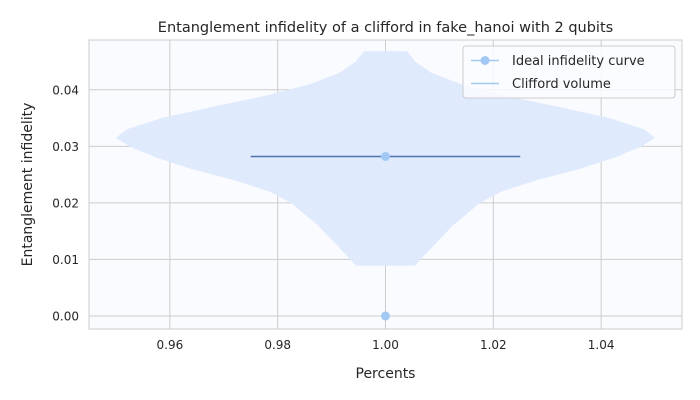 The image size is (700, 400). I want to click on y-tick-label: 0.02, so click(65, 203).